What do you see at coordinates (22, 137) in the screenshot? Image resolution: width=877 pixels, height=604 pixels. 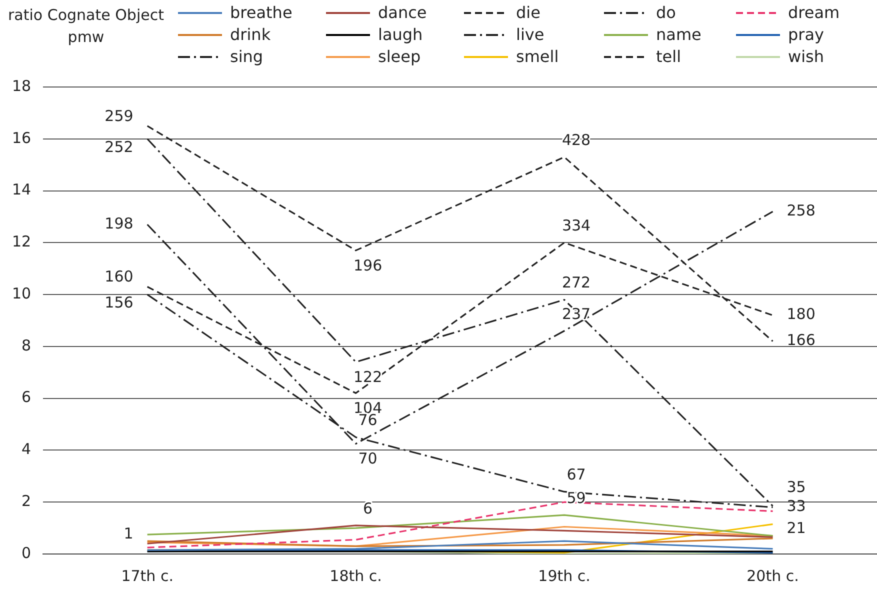 I see `y-tick-label: 16` at bounding box center [22, 137].